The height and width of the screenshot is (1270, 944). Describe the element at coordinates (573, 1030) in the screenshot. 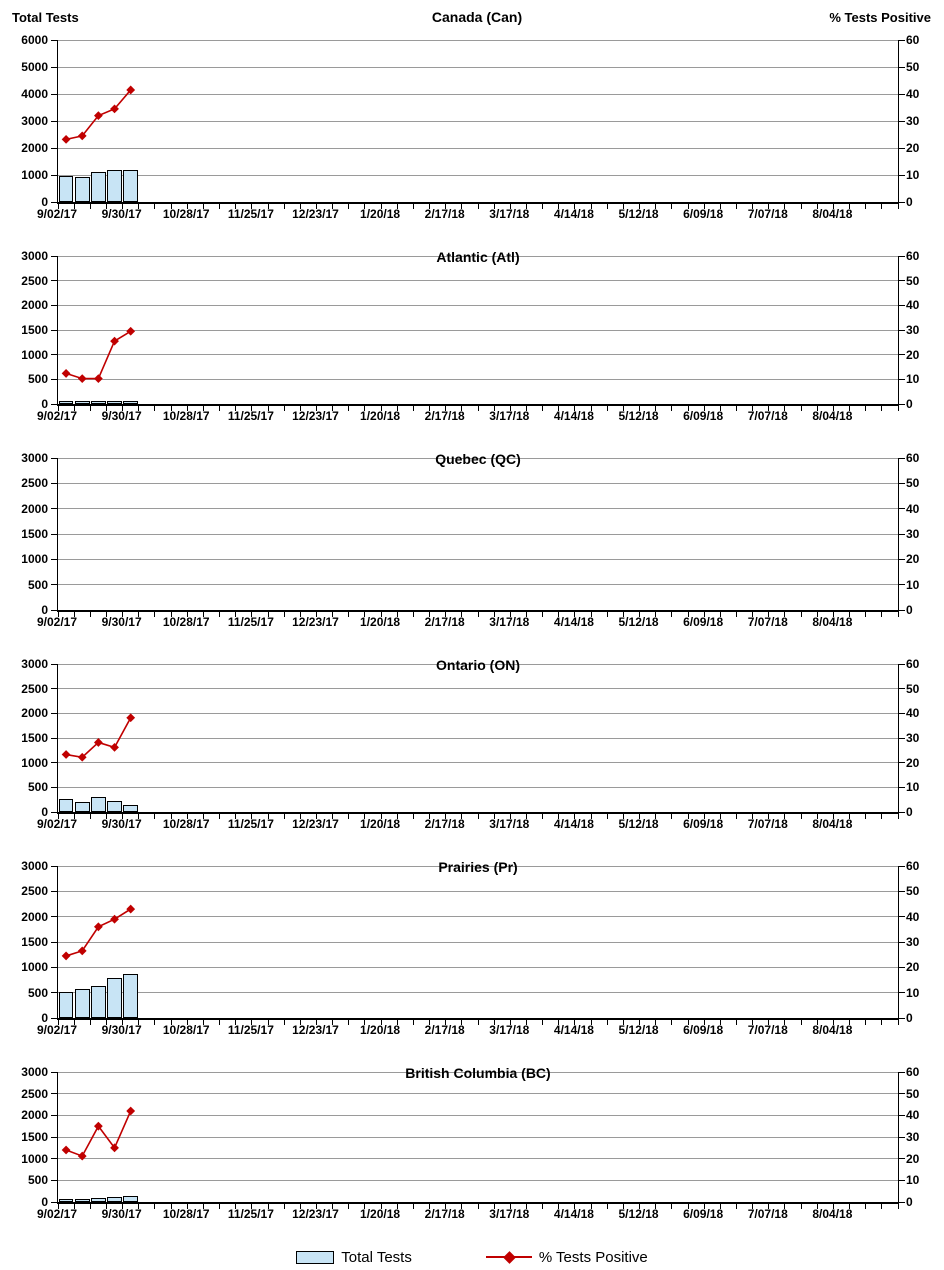

I see `x-axis-label: 4/14/18` at that location.